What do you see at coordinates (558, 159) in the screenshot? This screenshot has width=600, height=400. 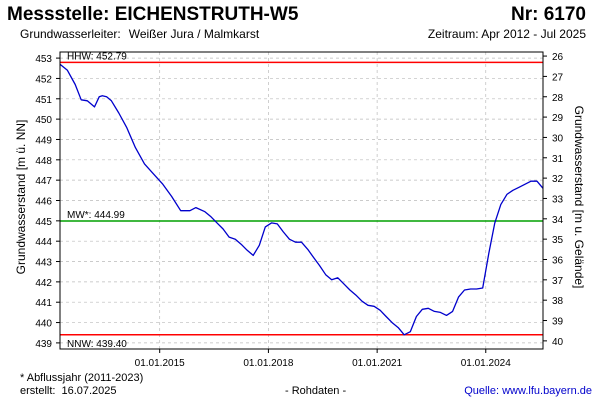 I see `y2-tick-label: 31` at bounding box center [558, 159].